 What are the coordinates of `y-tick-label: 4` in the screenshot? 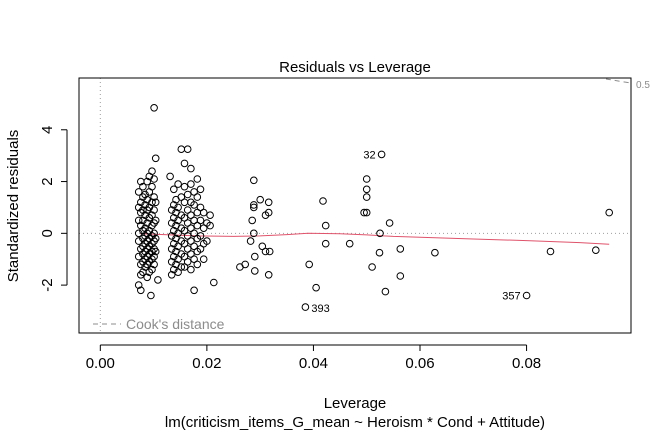 It's located at (47, 130).